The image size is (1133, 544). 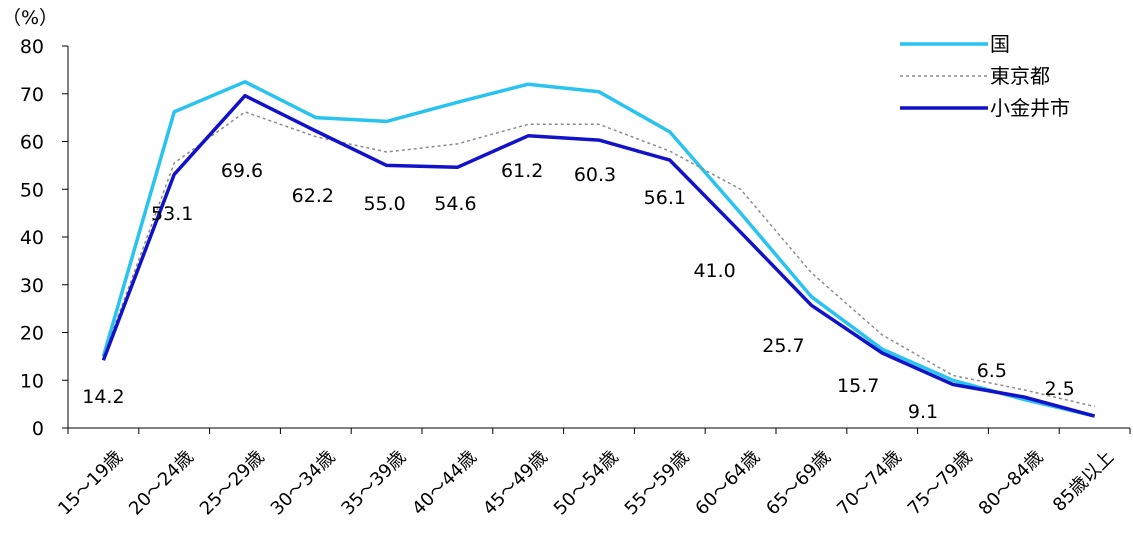 What do you see at coordinates (455, 204) in the screenshot?
I see `data-label: 54.6` at bounding box center [455, 204].